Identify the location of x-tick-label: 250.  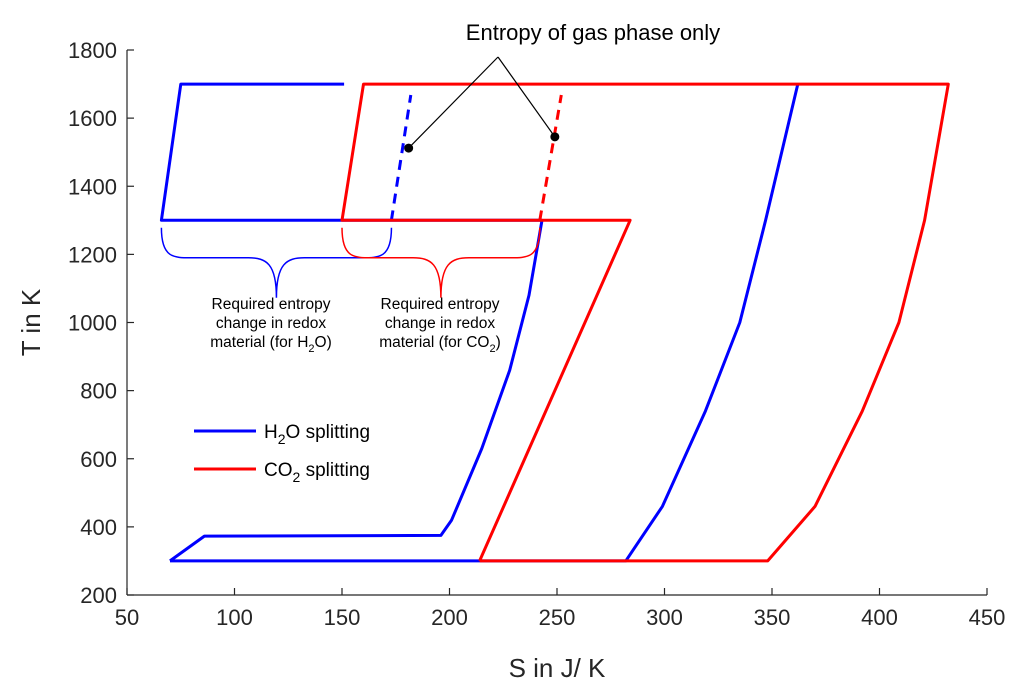
(557, 617).